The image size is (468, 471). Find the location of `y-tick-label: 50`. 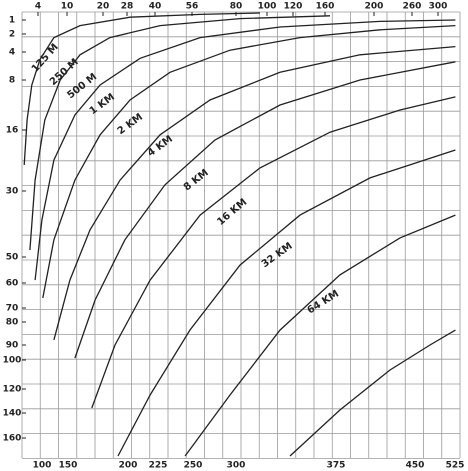

y-tick-label: 50 is located at coordinates (12, 258).